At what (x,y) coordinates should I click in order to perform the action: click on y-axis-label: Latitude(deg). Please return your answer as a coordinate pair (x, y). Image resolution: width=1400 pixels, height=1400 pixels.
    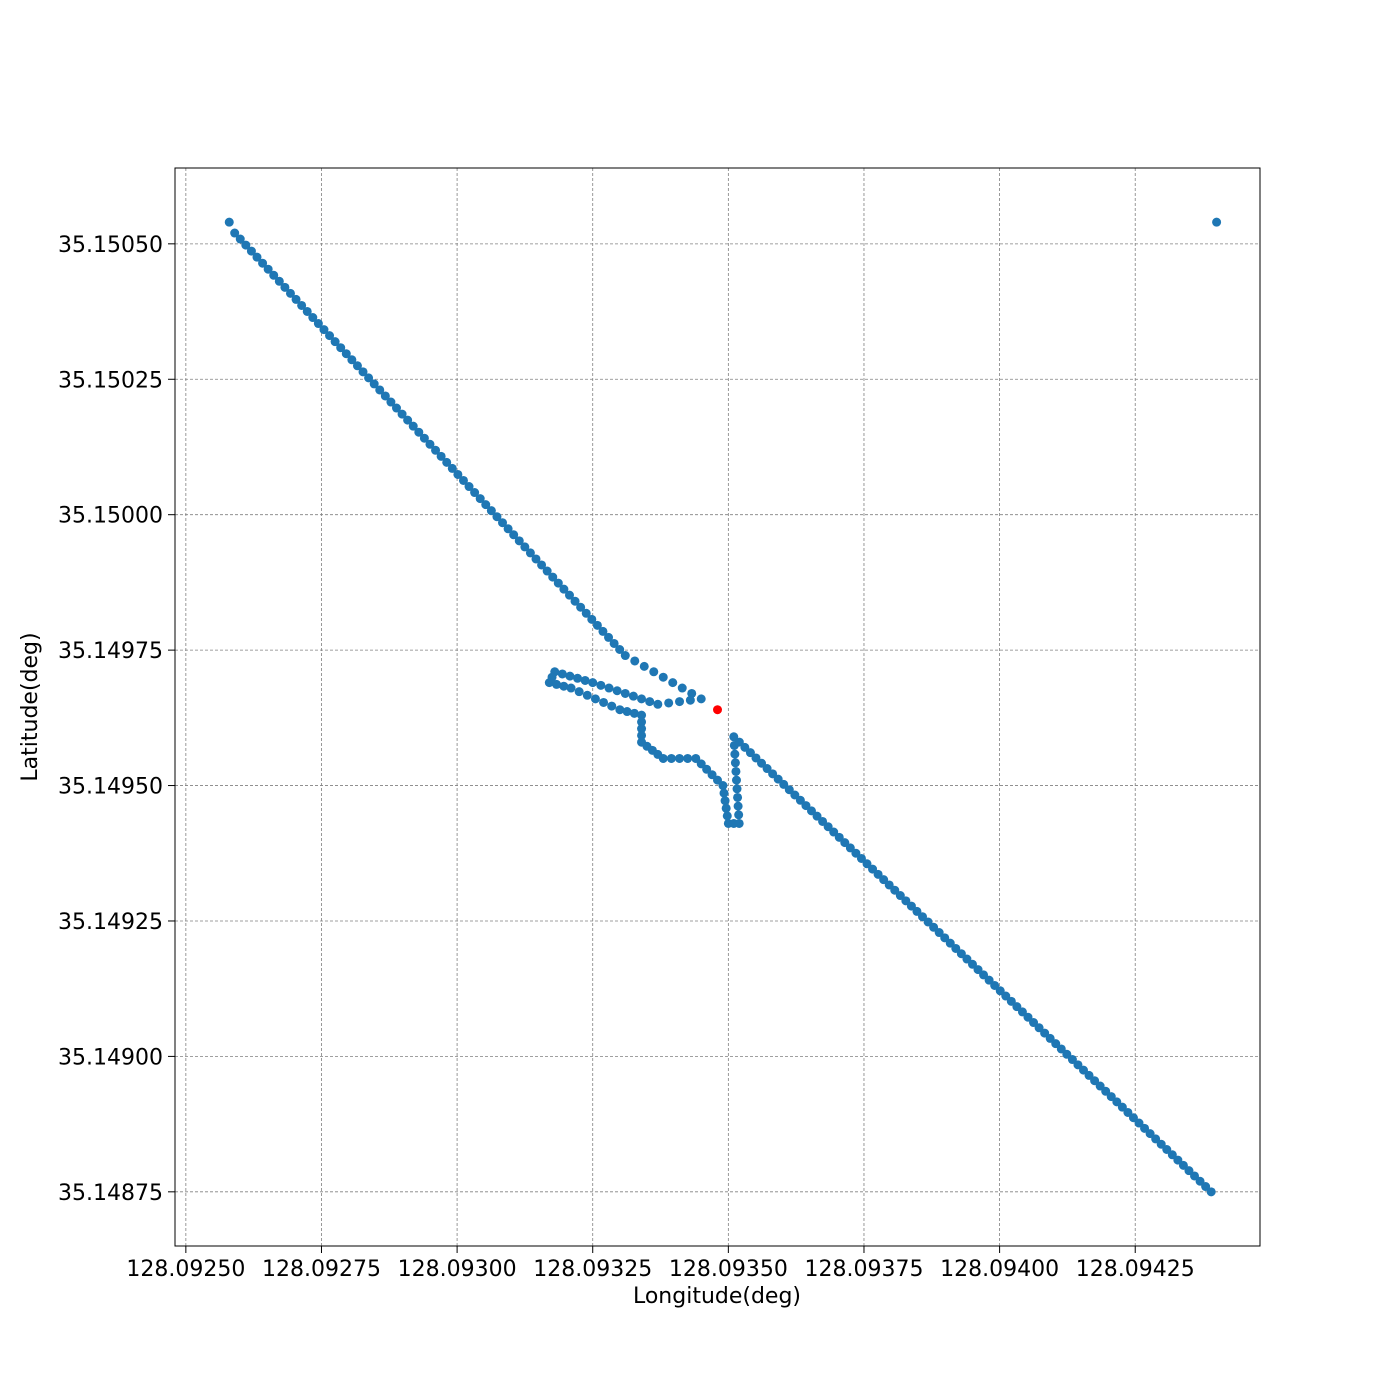
    Looking at the image, I should click on (30, 706).